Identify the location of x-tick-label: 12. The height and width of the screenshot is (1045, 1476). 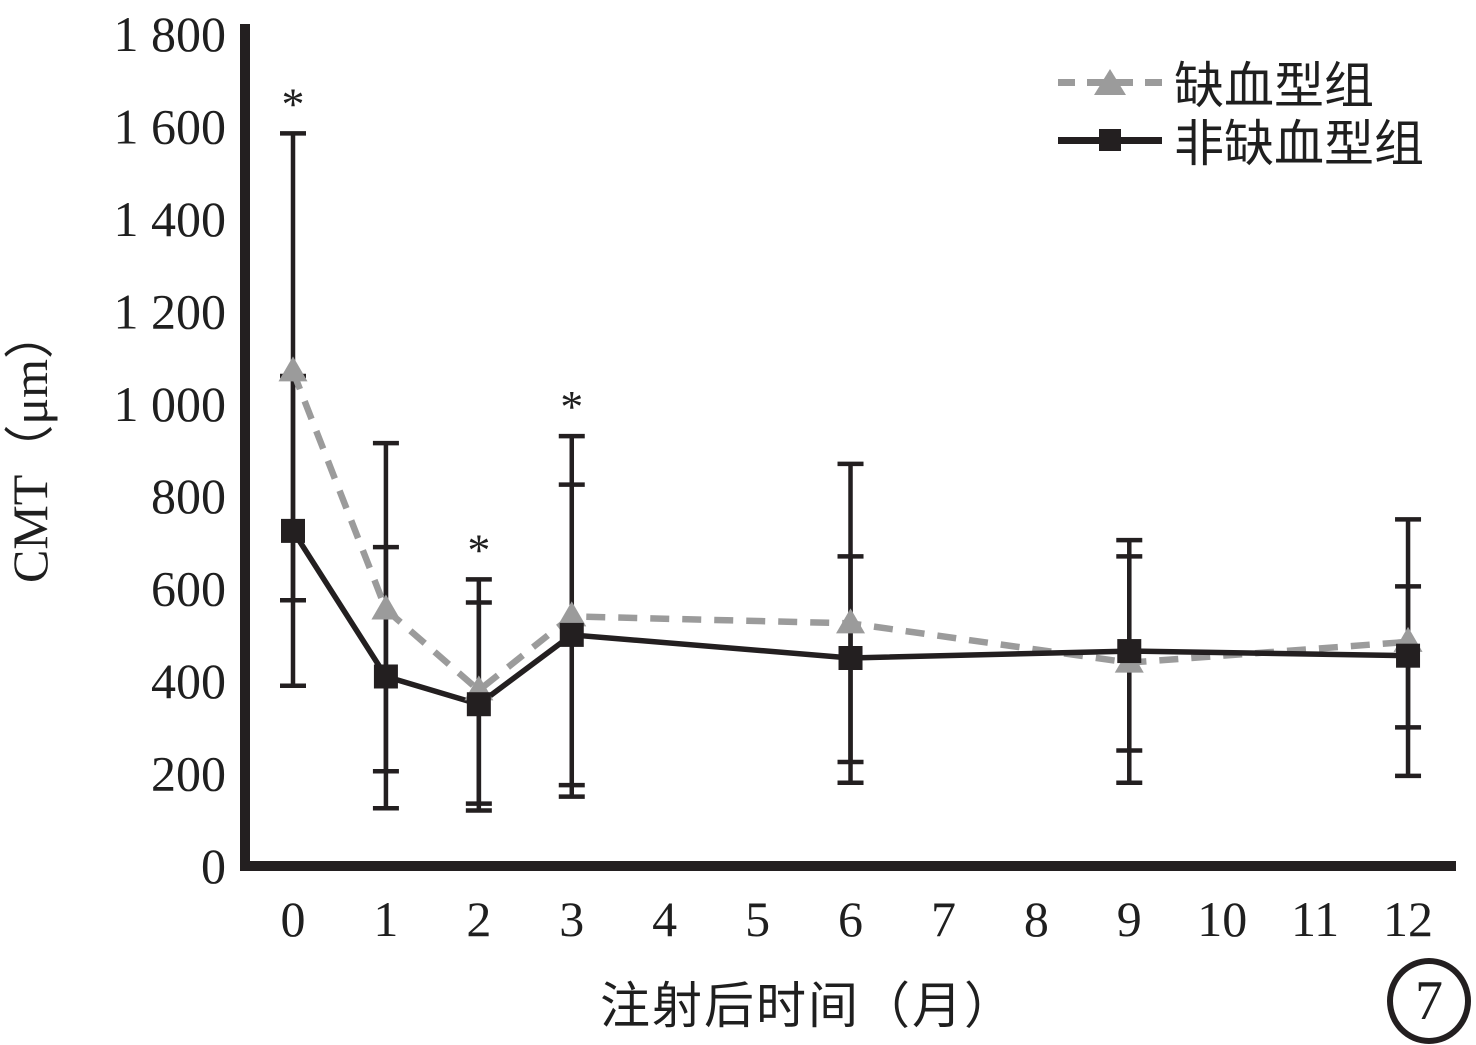
(1408, 919).